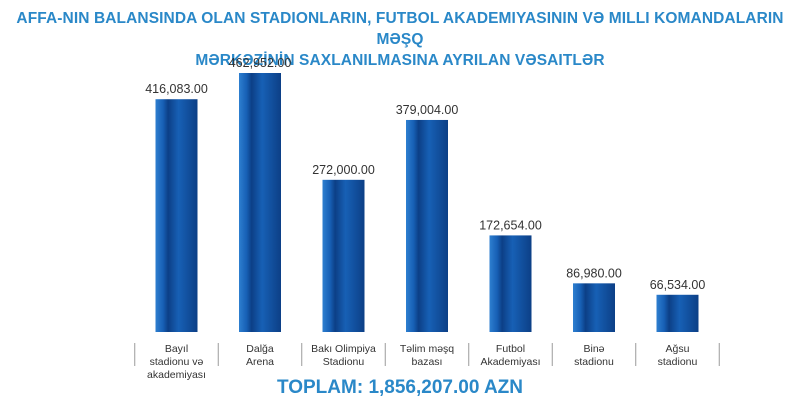 This screenshot has height=404, width=800. I want to click on category-label: bazası, so click(427, 362).